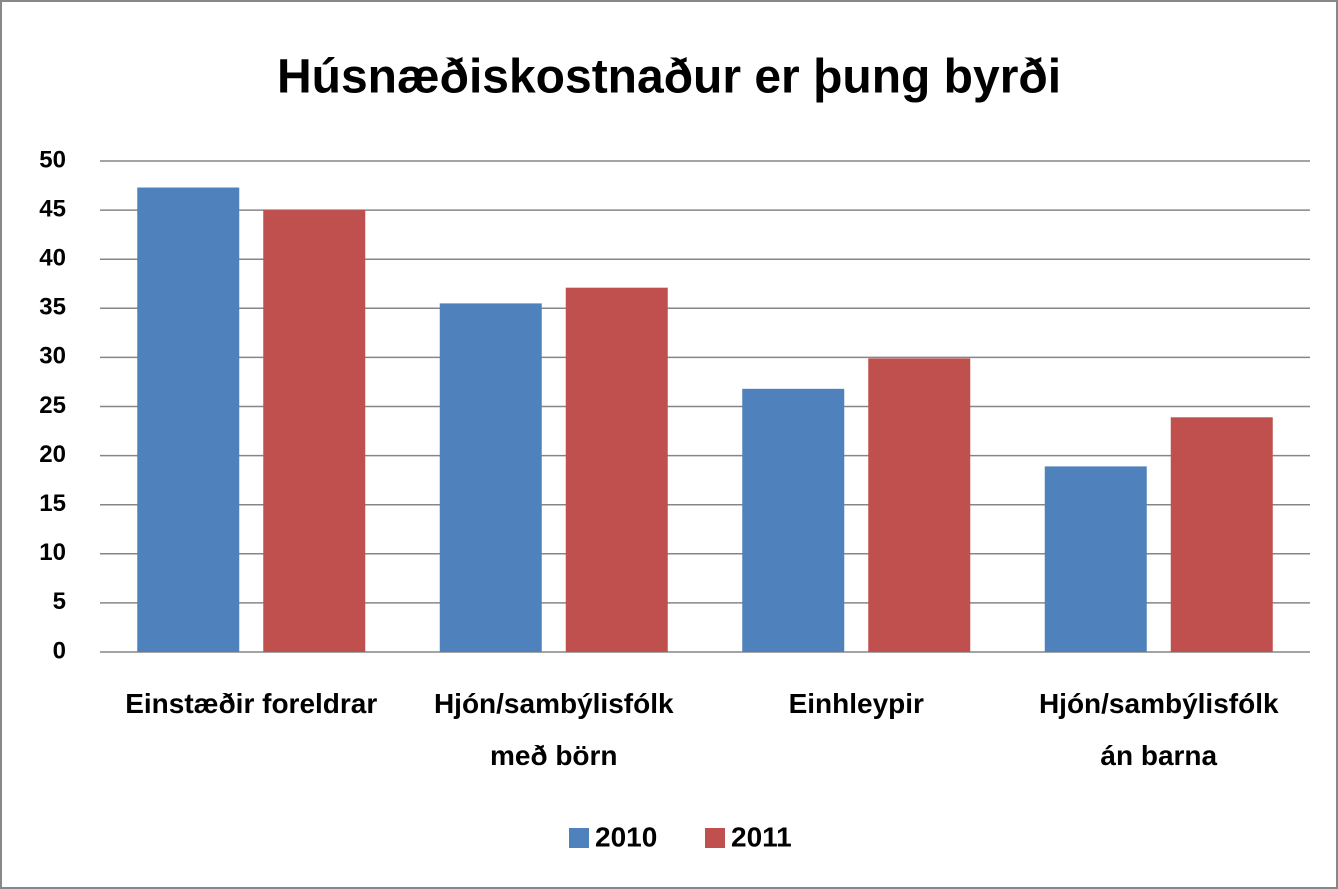 The image size is (1338, 889). I want to click on y-tick-label: 45, so click(52, 208).